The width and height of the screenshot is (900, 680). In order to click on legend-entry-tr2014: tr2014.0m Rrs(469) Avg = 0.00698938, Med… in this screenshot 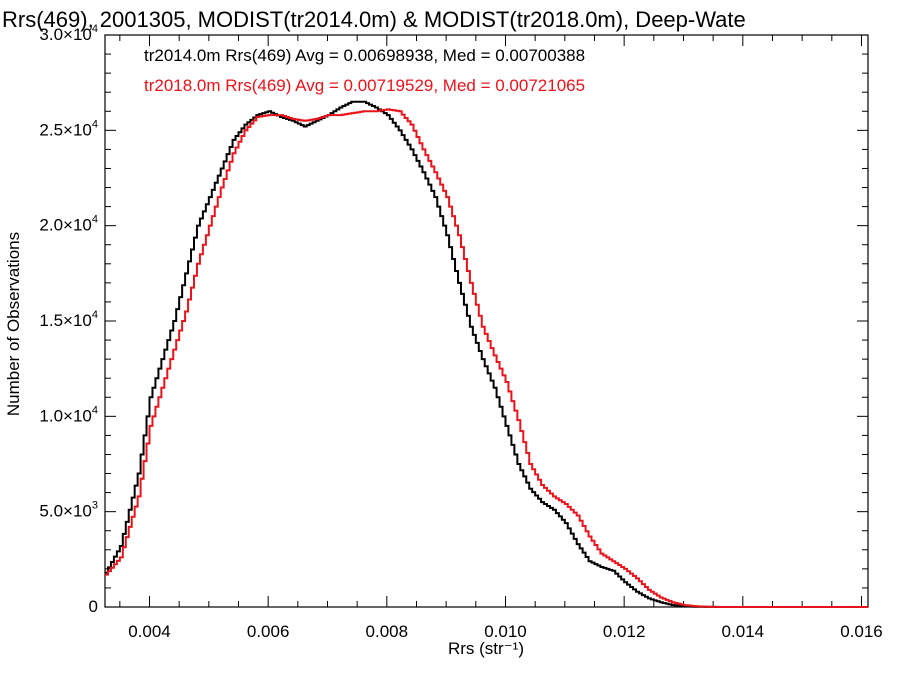, I will do `click(364, 55)`.